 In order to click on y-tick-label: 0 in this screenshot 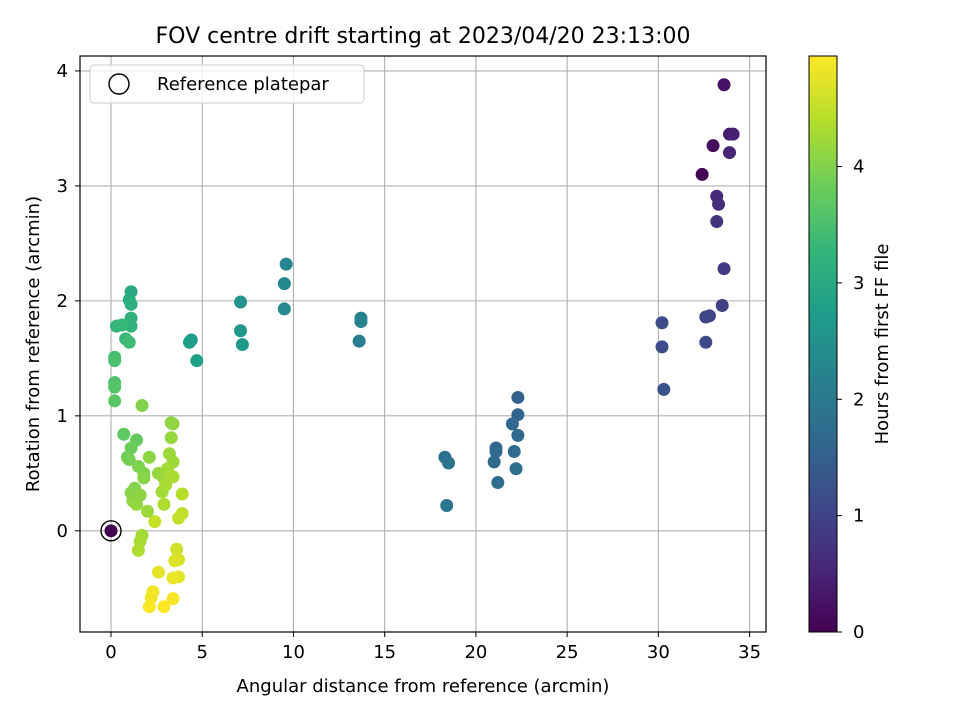, I will do `click(62, 531)`.